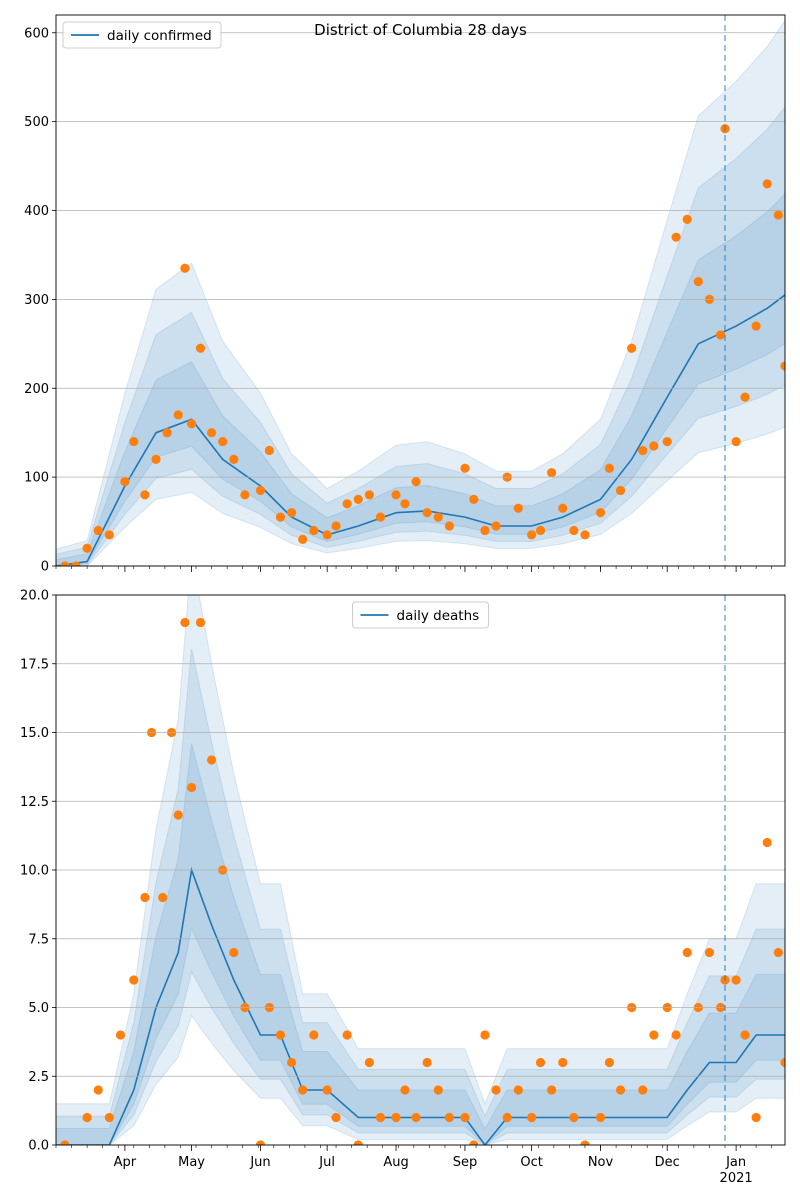 This screenshot has width=800, height=1200. I want to click on x-tick-label: Oct, so click(531, 1162).